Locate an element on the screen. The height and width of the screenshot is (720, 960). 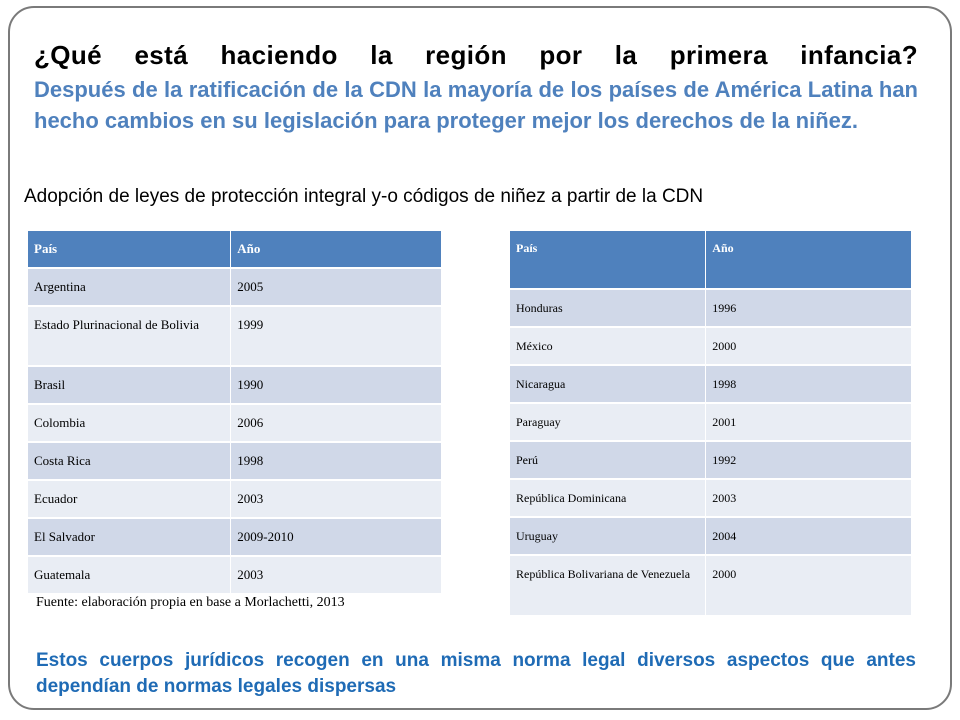
cell-year: 1992 is located at coordinates (808, 459).